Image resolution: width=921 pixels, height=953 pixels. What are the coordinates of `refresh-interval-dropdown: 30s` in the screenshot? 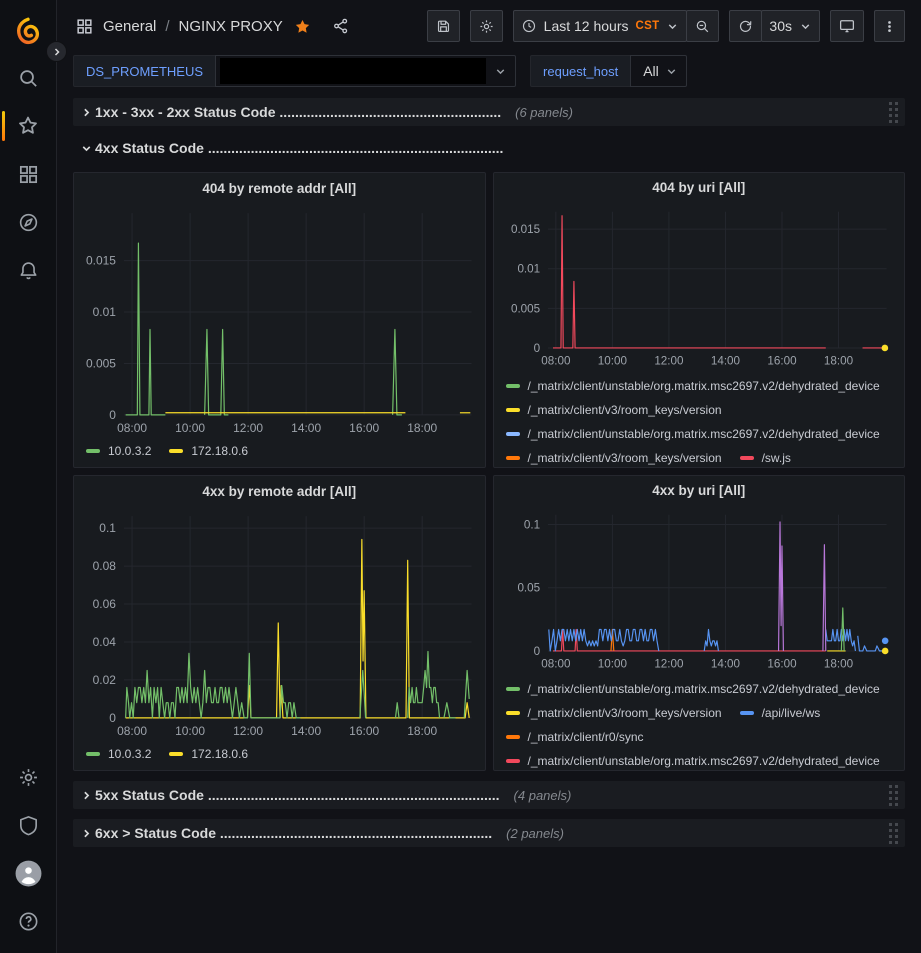 It's located at (790, 26).